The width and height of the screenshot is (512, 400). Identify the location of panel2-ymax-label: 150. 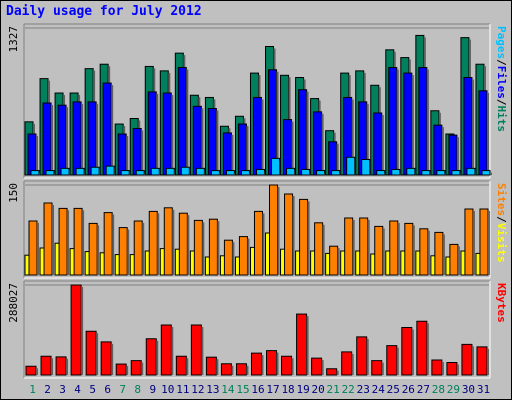
(13, 193).